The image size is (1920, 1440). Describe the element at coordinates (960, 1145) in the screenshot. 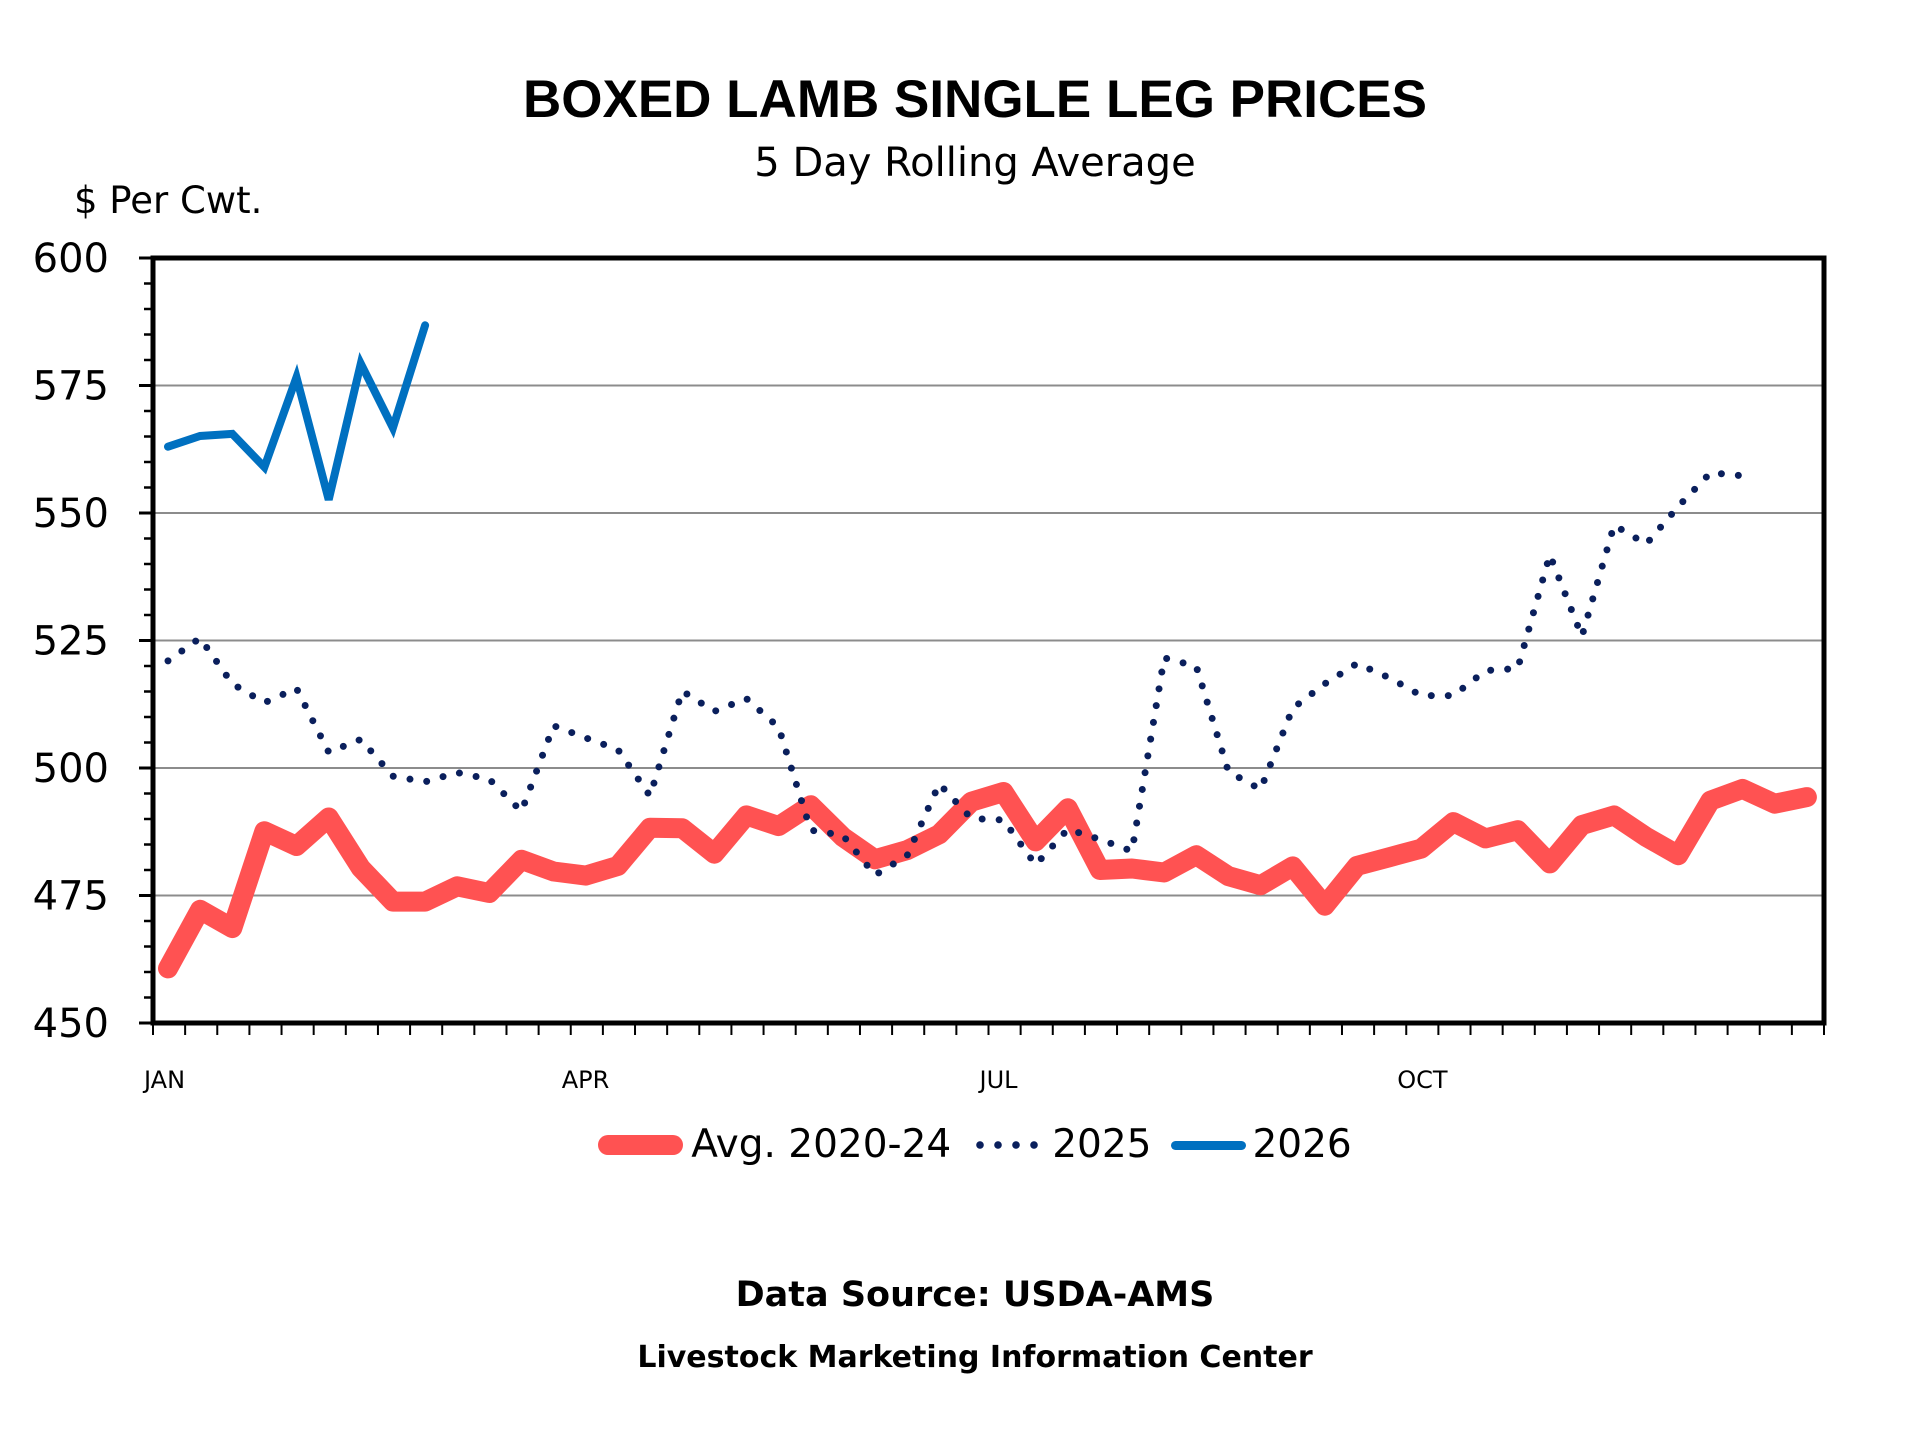

I see `legend: Avg. 2020-24 2025 2026` at that location.